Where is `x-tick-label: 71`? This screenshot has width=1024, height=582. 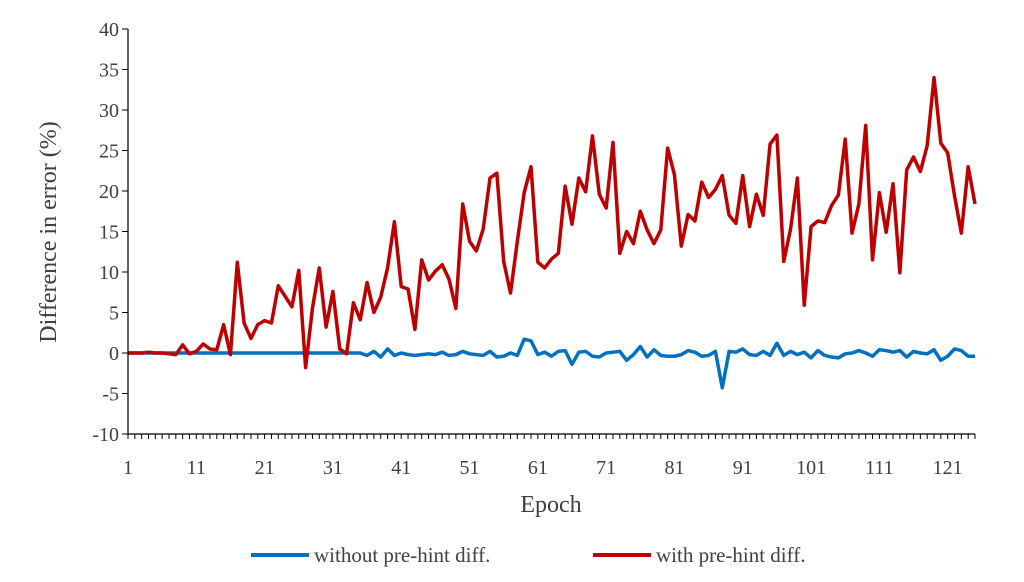
x-tick-label: 71 is located at coordinates (606, 468).